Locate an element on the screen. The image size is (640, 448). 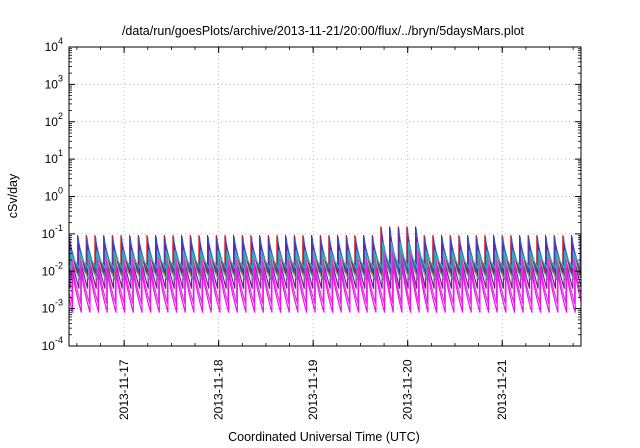
y-tick-label: 10² is located at coordinates (54, 120).